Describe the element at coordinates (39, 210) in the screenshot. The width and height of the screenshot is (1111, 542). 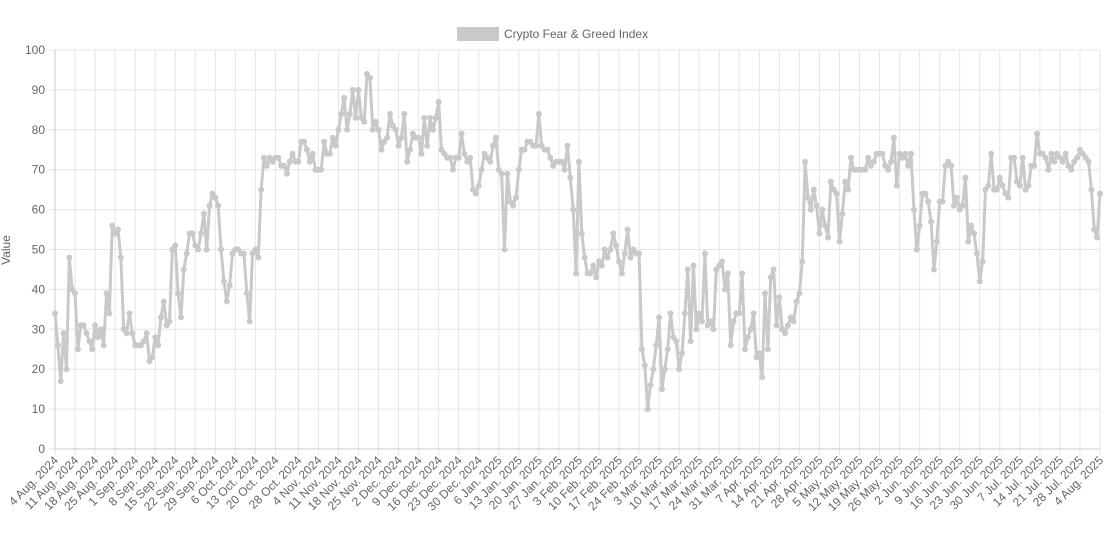
I see `y-tick-label: 60` at that location.